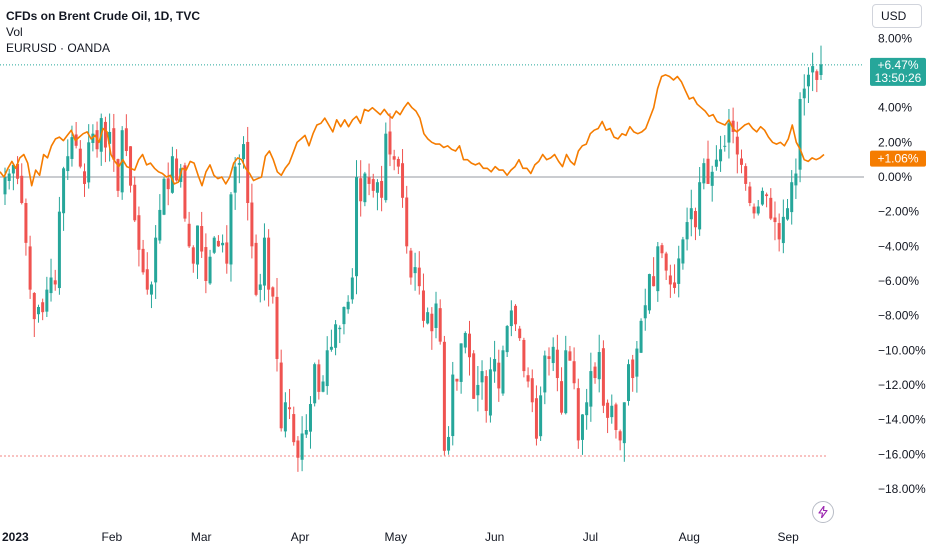  I want to click on last-price-badge, so click(898, 71).